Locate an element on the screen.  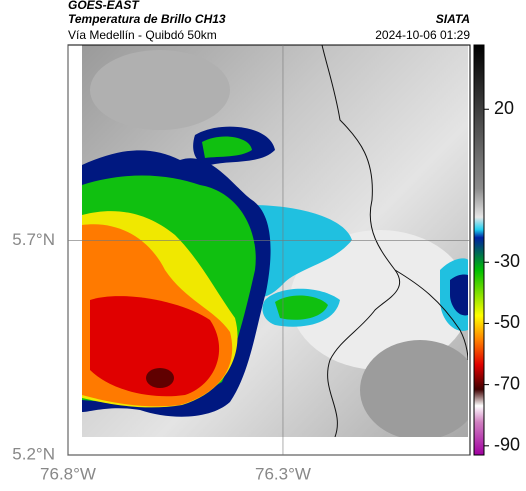
colorbar-tick-label: -30 is located at coordinates (507, 261).